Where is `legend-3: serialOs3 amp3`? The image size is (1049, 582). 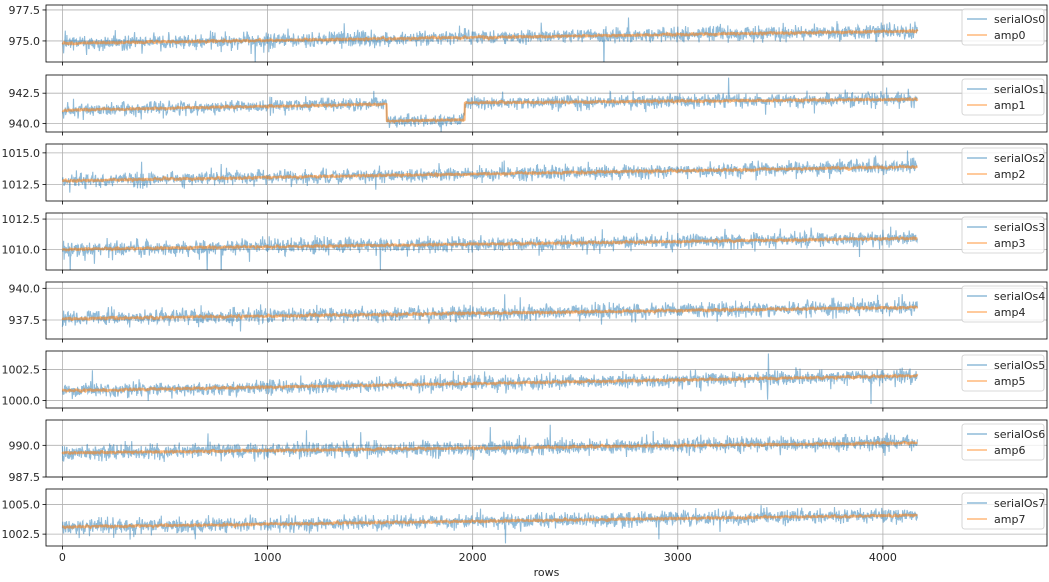 legend-3: serialOs3 amp3 is located at coordinates (1003, 235).